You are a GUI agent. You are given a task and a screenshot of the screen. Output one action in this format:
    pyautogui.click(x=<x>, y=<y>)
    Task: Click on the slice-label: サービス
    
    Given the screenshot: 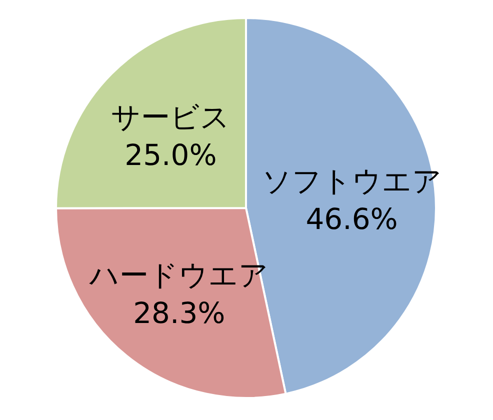 What is the action you would take?
    pyautogui.click(x=170, y=117)
    